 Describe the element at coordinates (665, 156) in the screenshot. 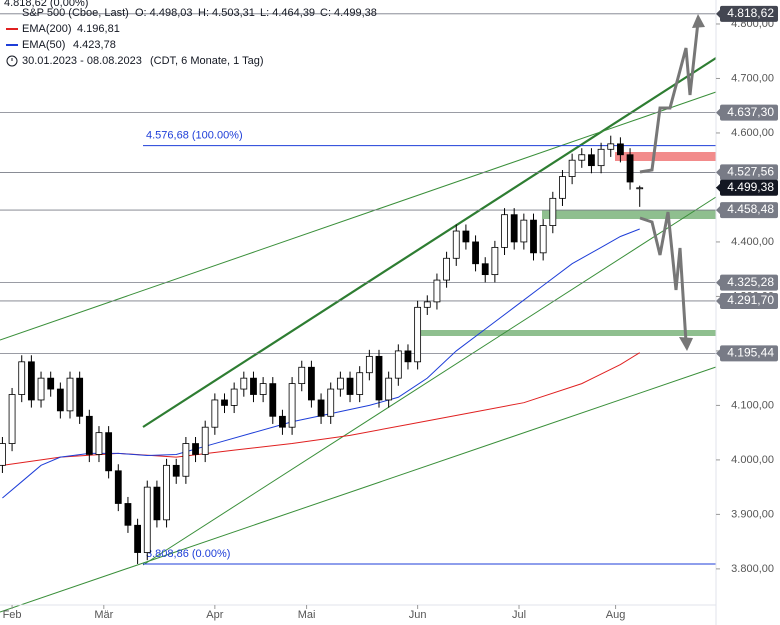

I see `resistance-zone` at that location.